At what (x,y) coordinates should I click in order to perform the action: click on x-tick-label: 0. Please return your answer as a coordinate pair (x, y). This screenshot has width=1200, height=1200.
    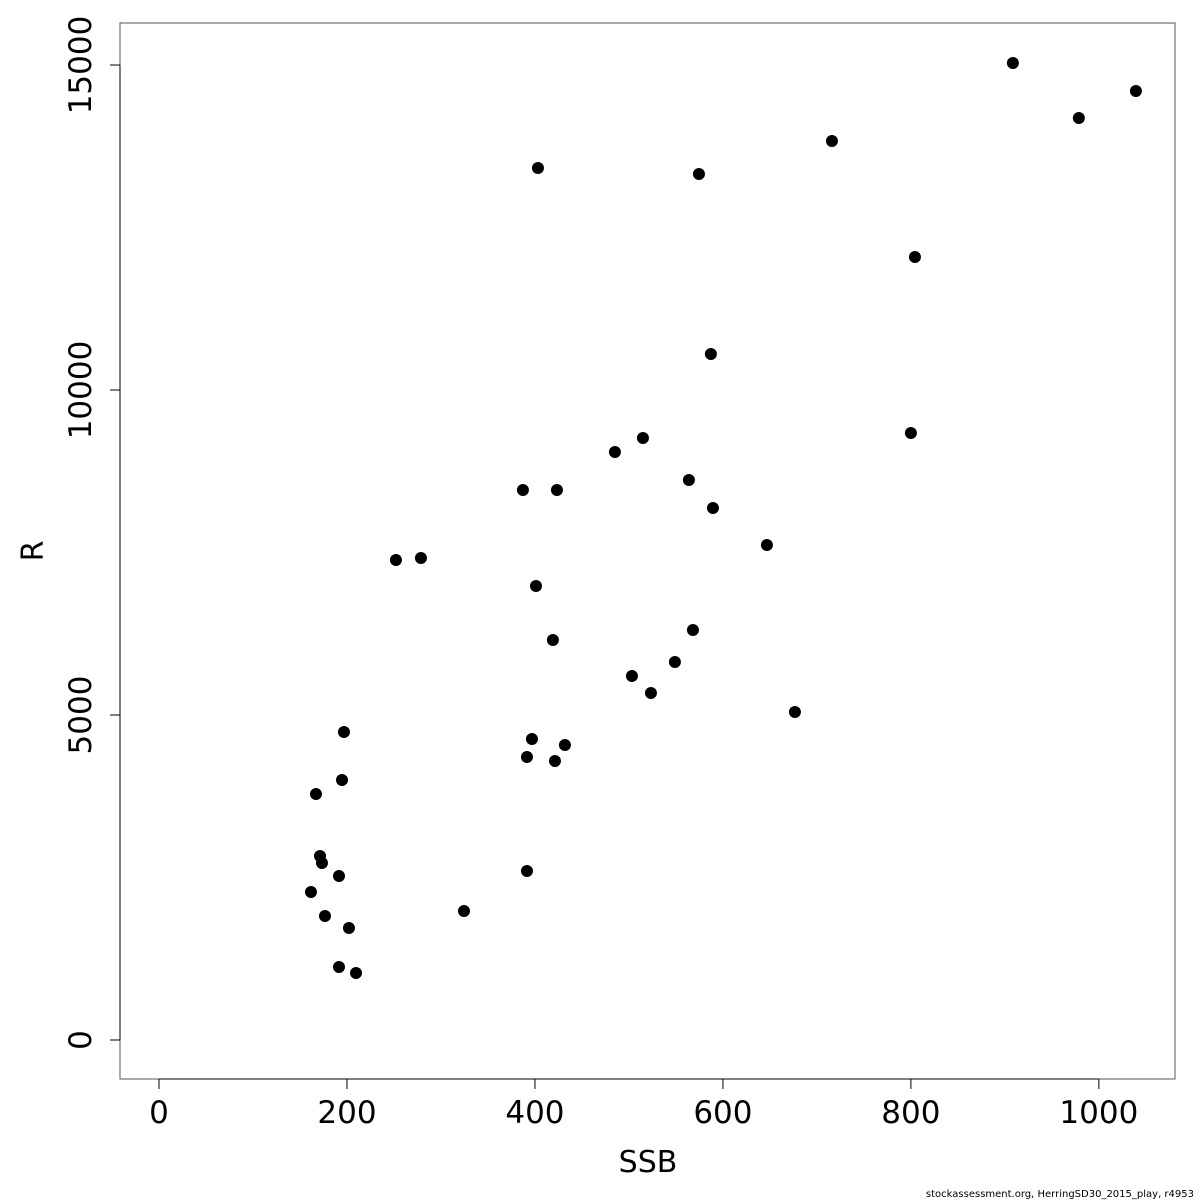
    Looking at the image, I should click on (159, 1113).